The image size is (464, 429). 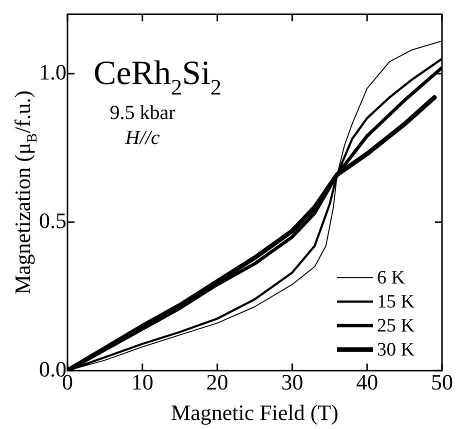 What do you see at coordinates (142, 138) in the screenshot?
I see `annotation: H//c` at bounding box center [142, 138].